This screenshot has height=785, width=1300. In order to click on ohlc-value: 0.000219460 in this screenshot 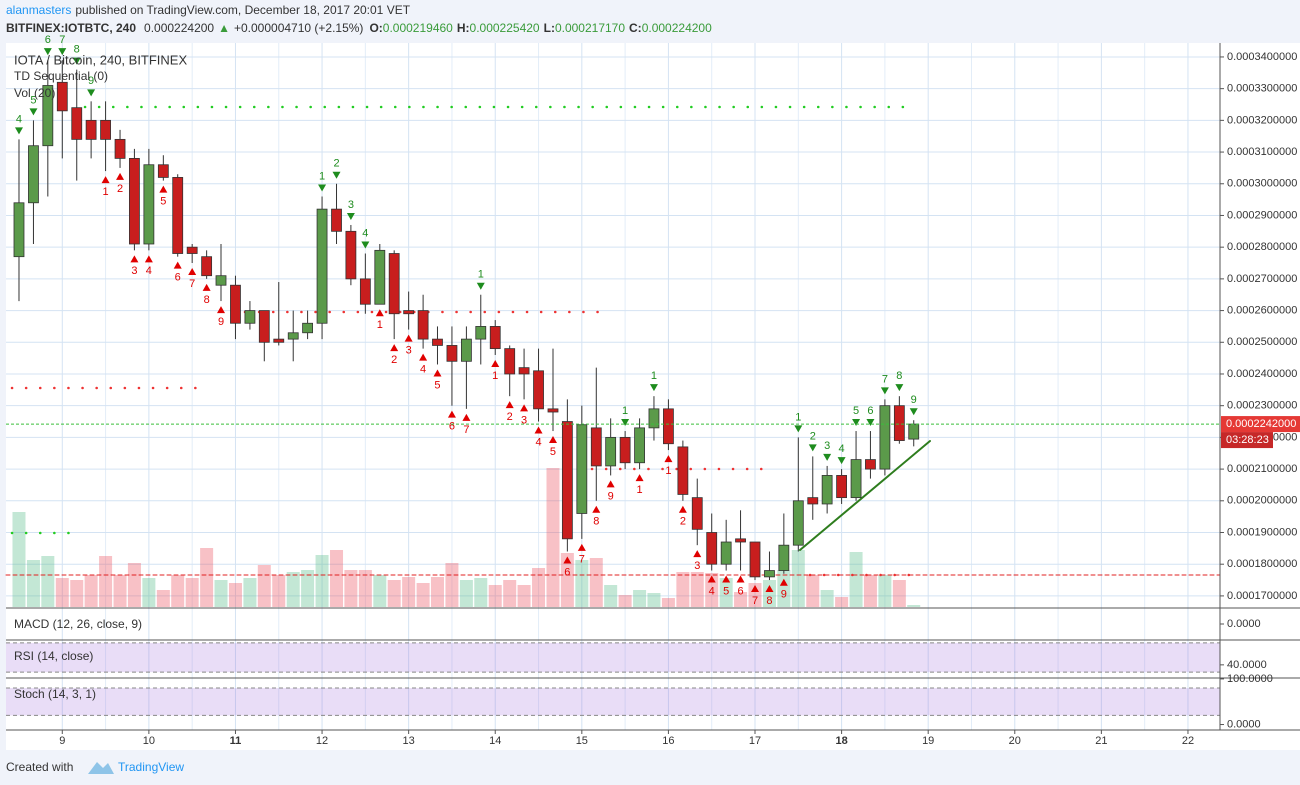, I will do `click(418, 28)`.